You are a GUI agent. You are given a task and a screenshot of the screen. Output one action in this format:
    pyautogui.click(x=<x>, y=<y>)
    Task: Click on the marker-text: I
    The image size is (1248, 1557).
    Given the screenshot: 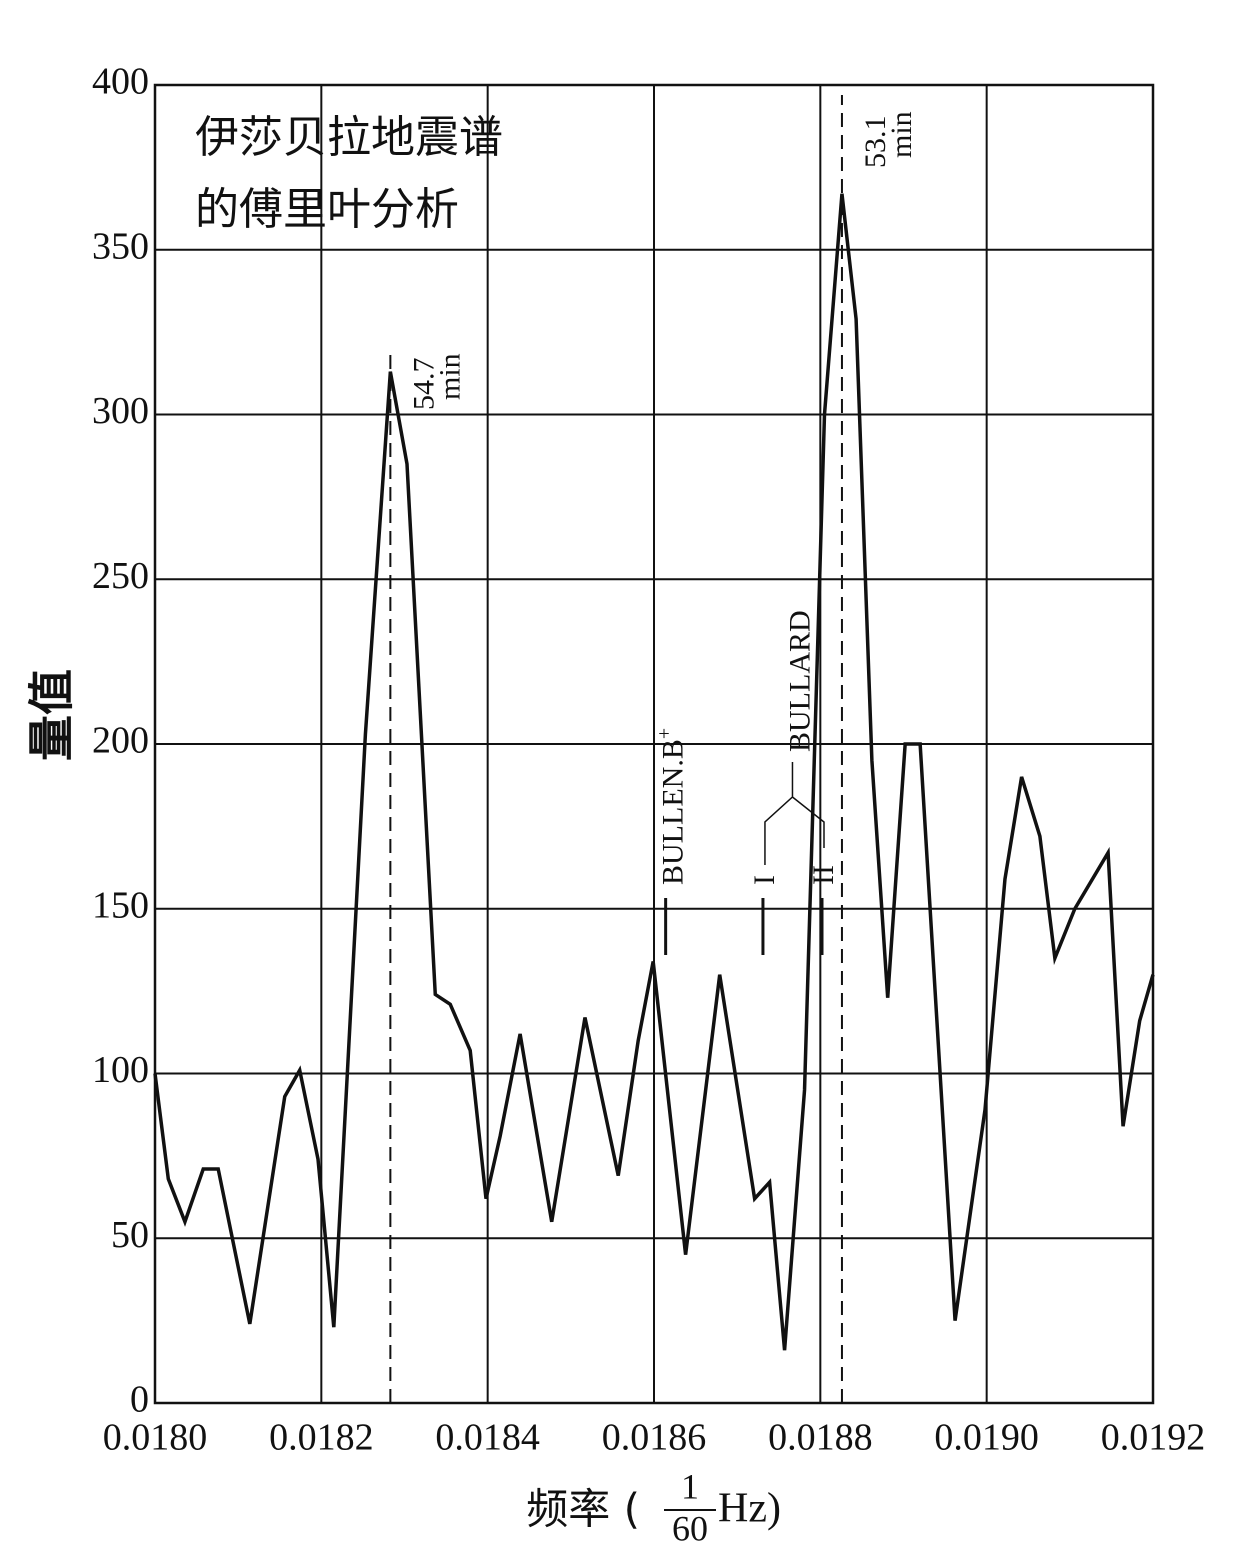 What is the action you would take?
    pyautogui.click(x=764, y=880)
    